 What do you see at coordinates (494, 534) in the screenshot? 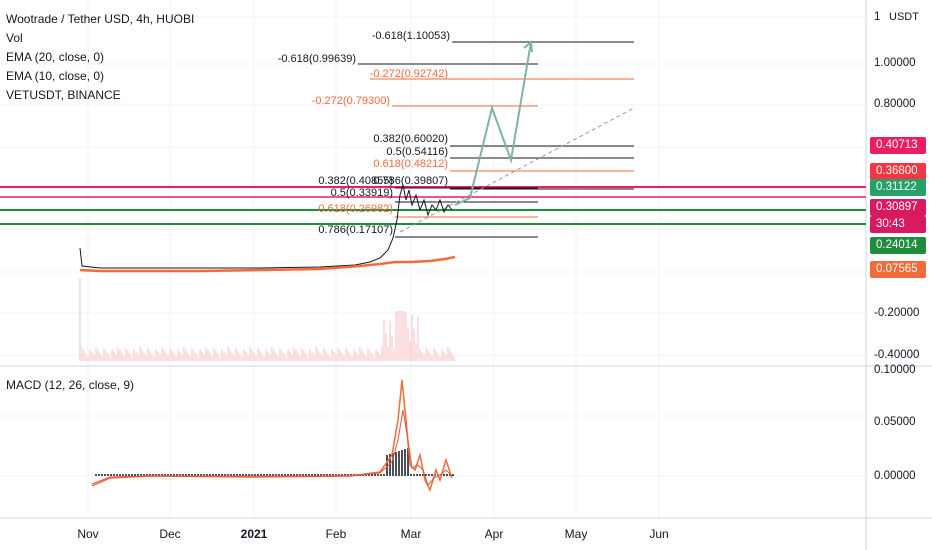
I see `time-tick: Apr` at bounding box center [494, 534].